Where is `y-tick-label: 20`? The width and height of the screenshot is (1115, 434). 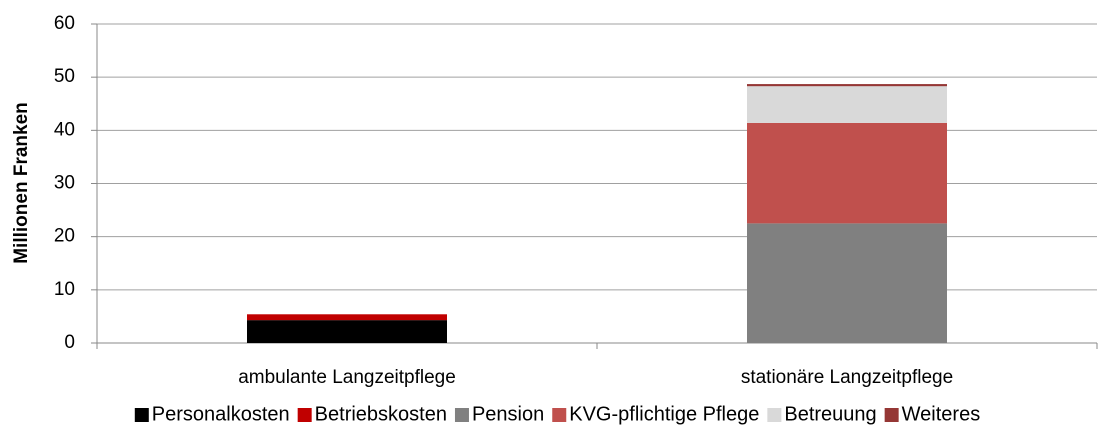 y-tick-label: 20 is located at coordinates (64, 236).